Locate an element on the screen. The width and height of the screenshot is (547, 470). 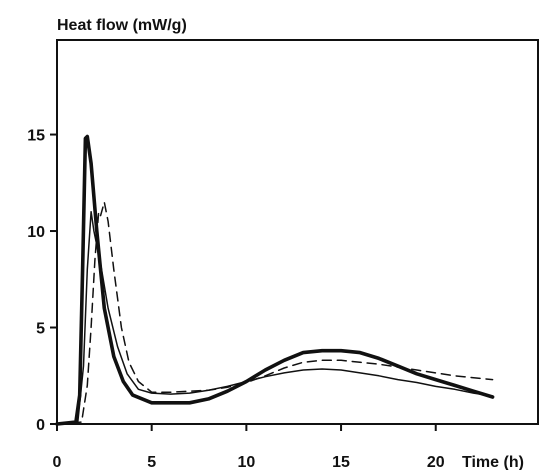
y-tick-label: 15 is located at coordinates (36, 136).